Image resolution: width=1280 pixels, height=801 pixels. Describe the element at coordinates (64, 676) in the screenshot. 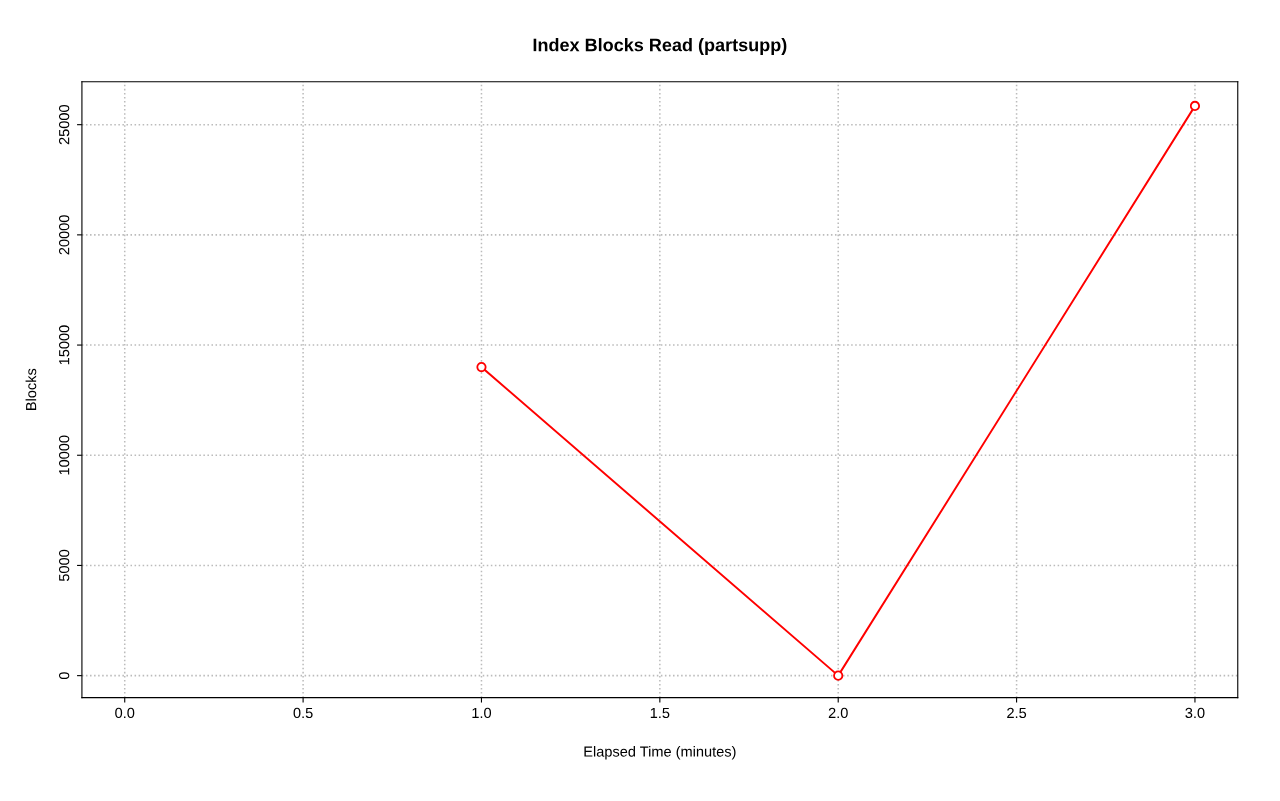

I see `y-tick-label: 0` at that location.